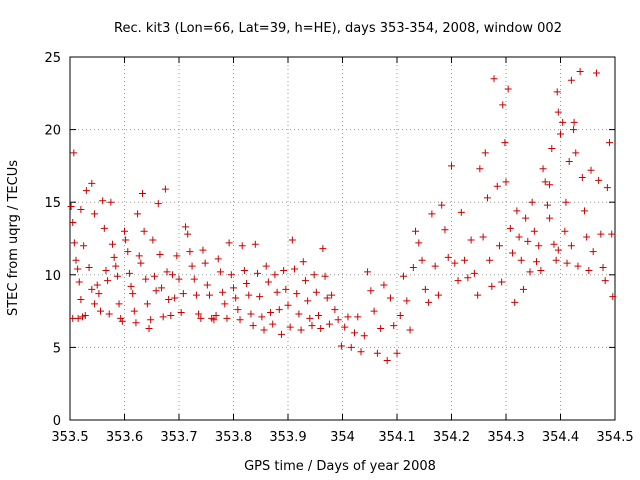 The image size is (640, 480). What do you see at coordinates (124, 437) in the screenshot?
I see `x-tick-label: 353.6` at bounding box center [124, 437].